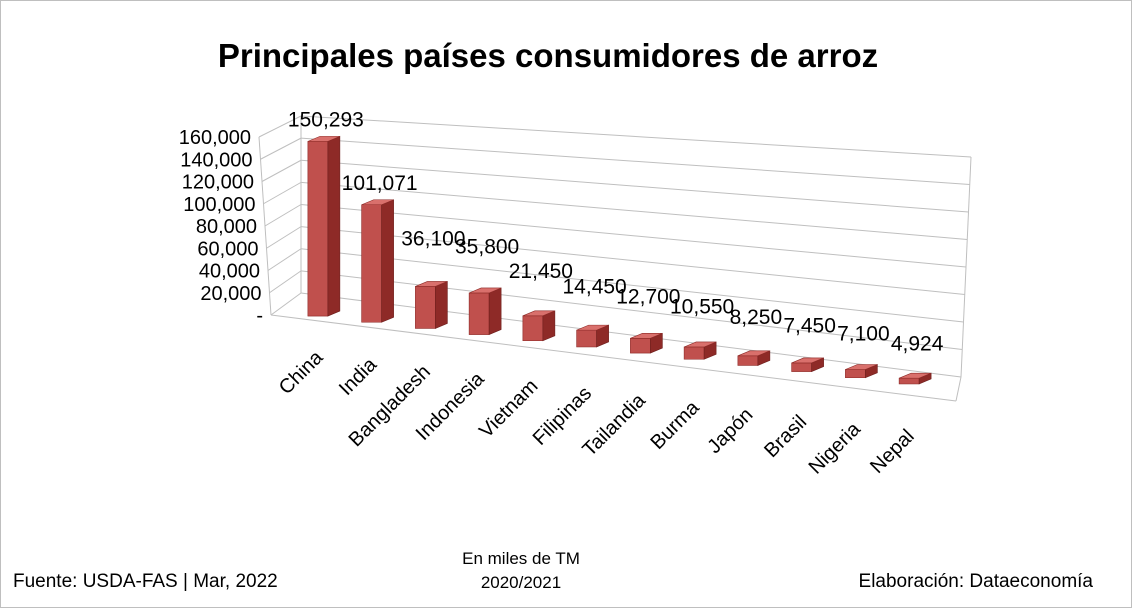 The width and height of the screenshot is (1132, 609). I want to click on data-label: 14,450, so click(595, 287).